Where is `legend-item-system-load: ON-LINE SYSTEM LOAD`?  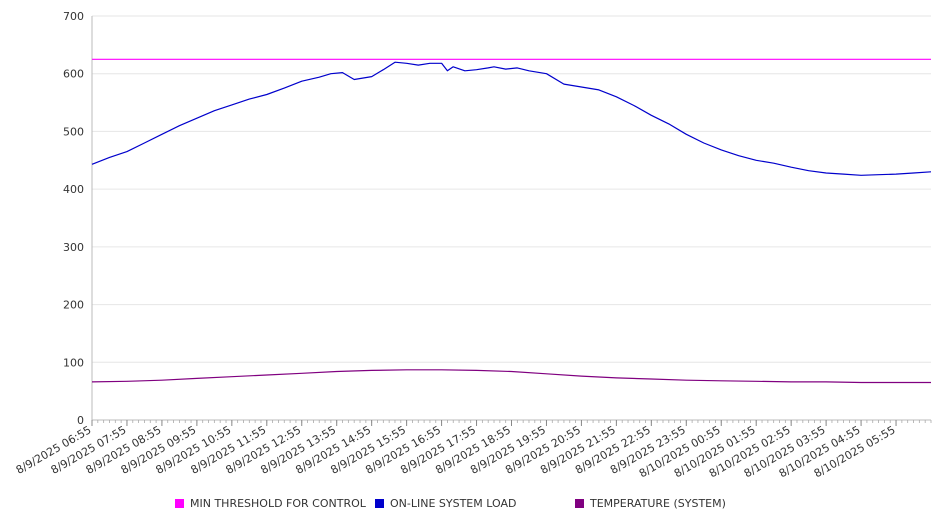
legend-item-system-load: ON-LINE SYSTEM LOAD is located at coordinates (445, 503).